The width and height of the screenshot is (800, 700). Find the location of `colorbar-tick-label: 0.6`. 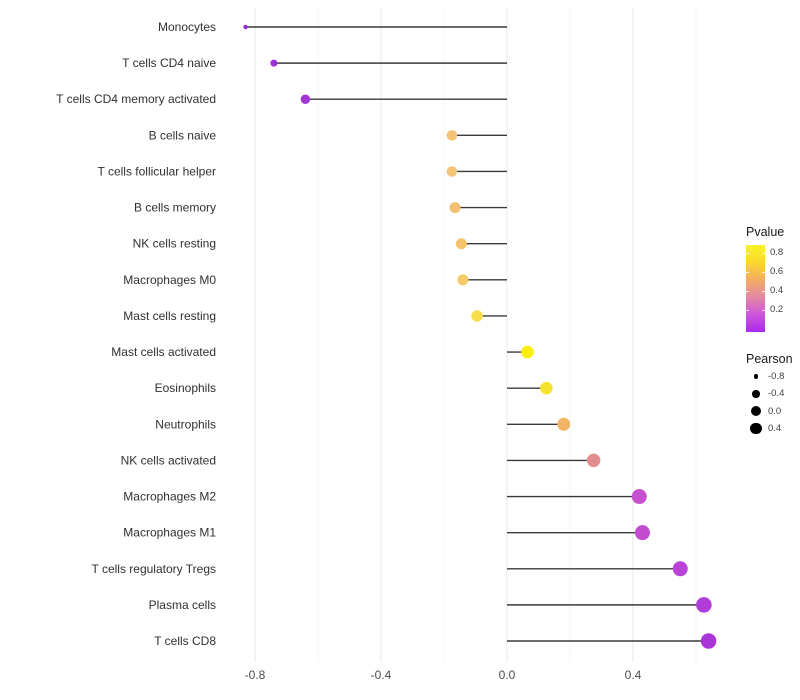

colorbar-tick-label: 0.6 is located at coordinates (777, 271).